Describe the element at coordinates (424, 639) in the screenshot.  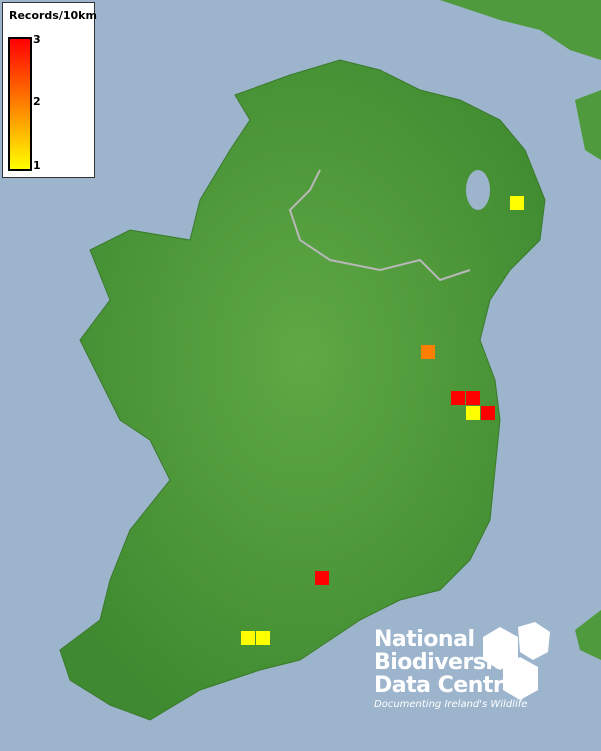
I see `logo-line1: National` at that location.